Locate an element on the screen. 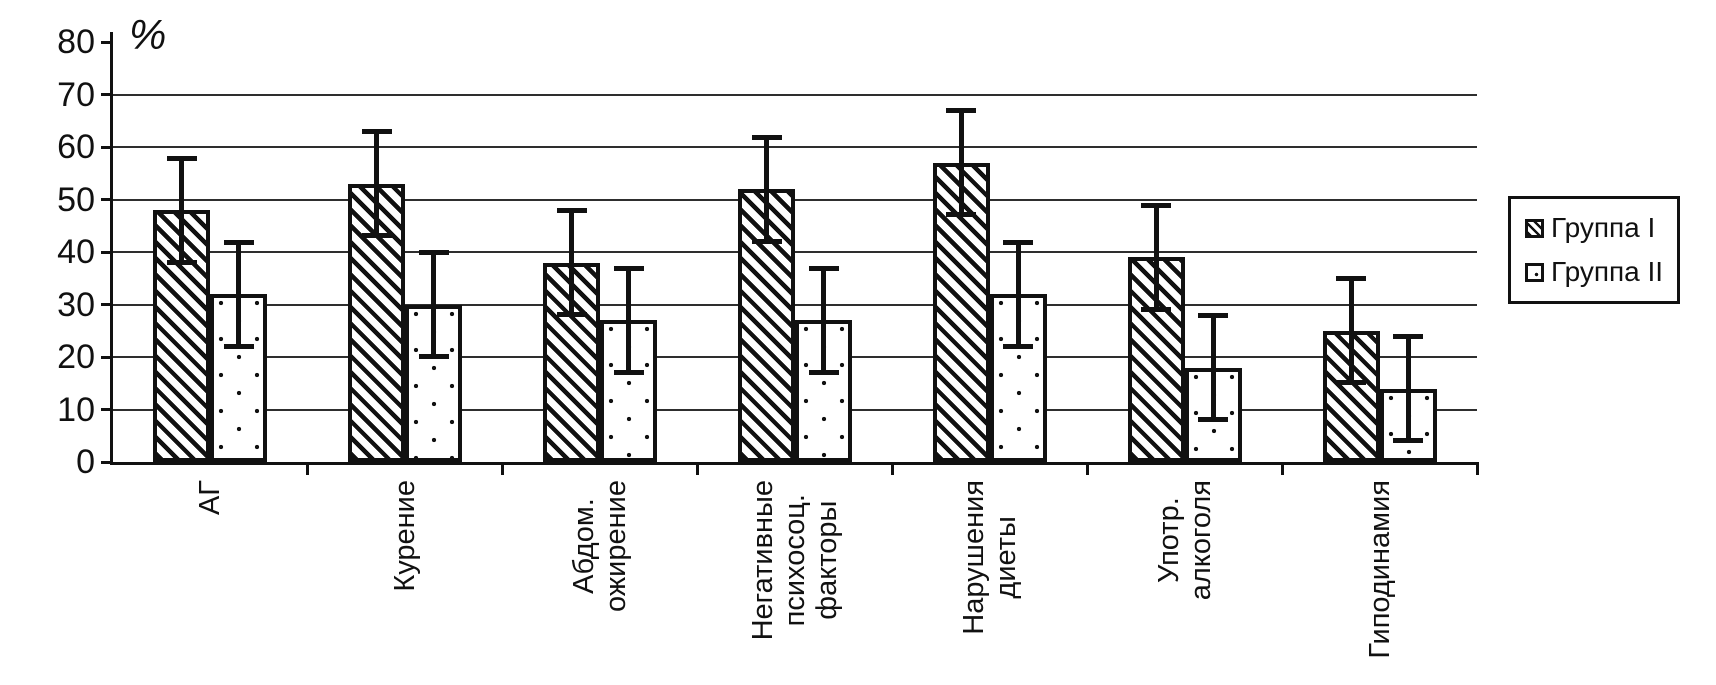 This screenshot has width=1716, height=685. y-tick-label-50: 50 is located at coordinates (76, 199).